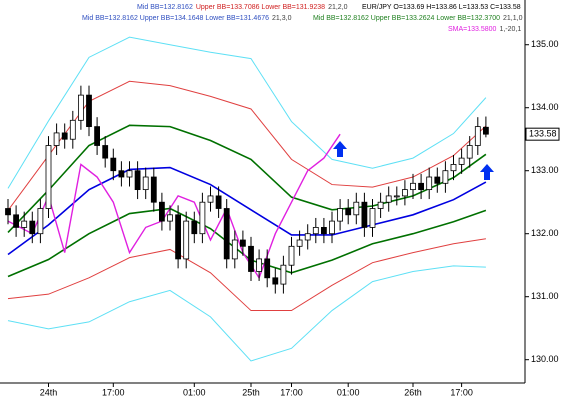  Describe the element at coordinates (260, 7) in the screenshot. I see `header-text: Upper BB=133.7086 Lower BB=131.9238` at that location.